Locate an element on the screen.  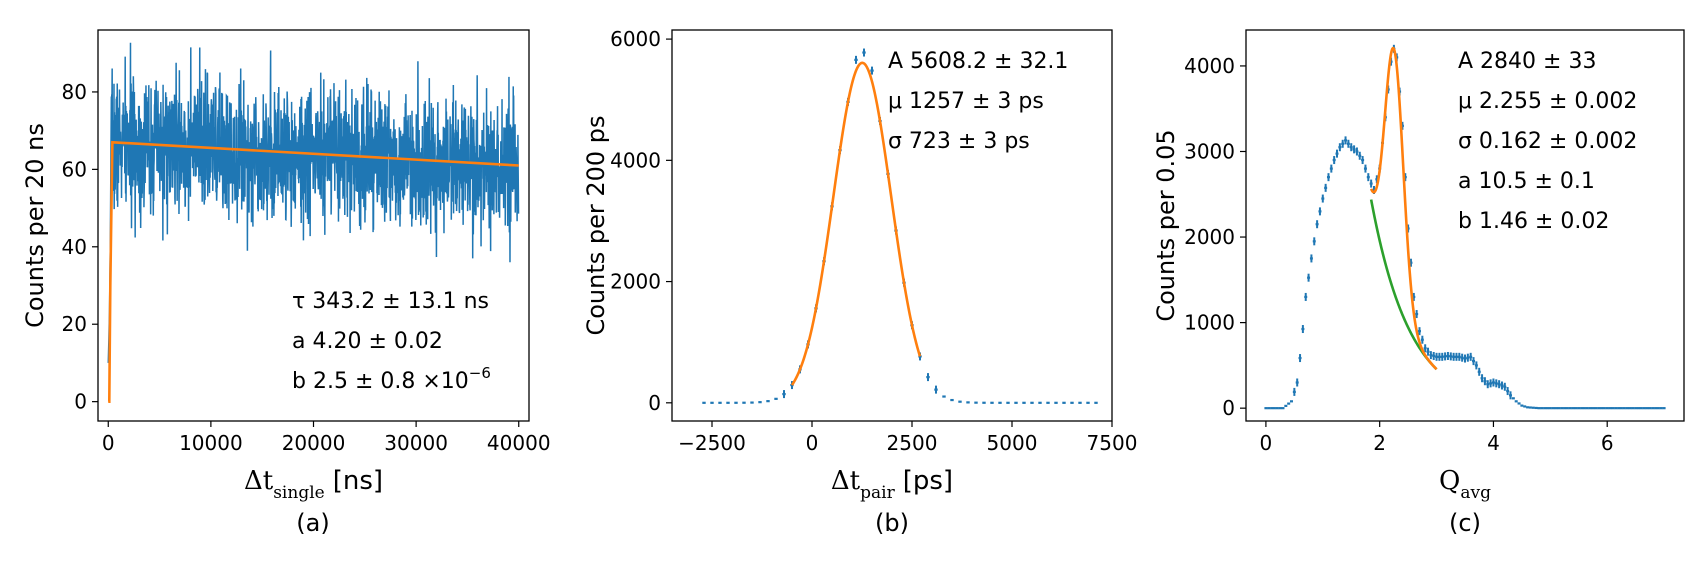
y-tick-label: 80 is located at coordinates (74, 92).